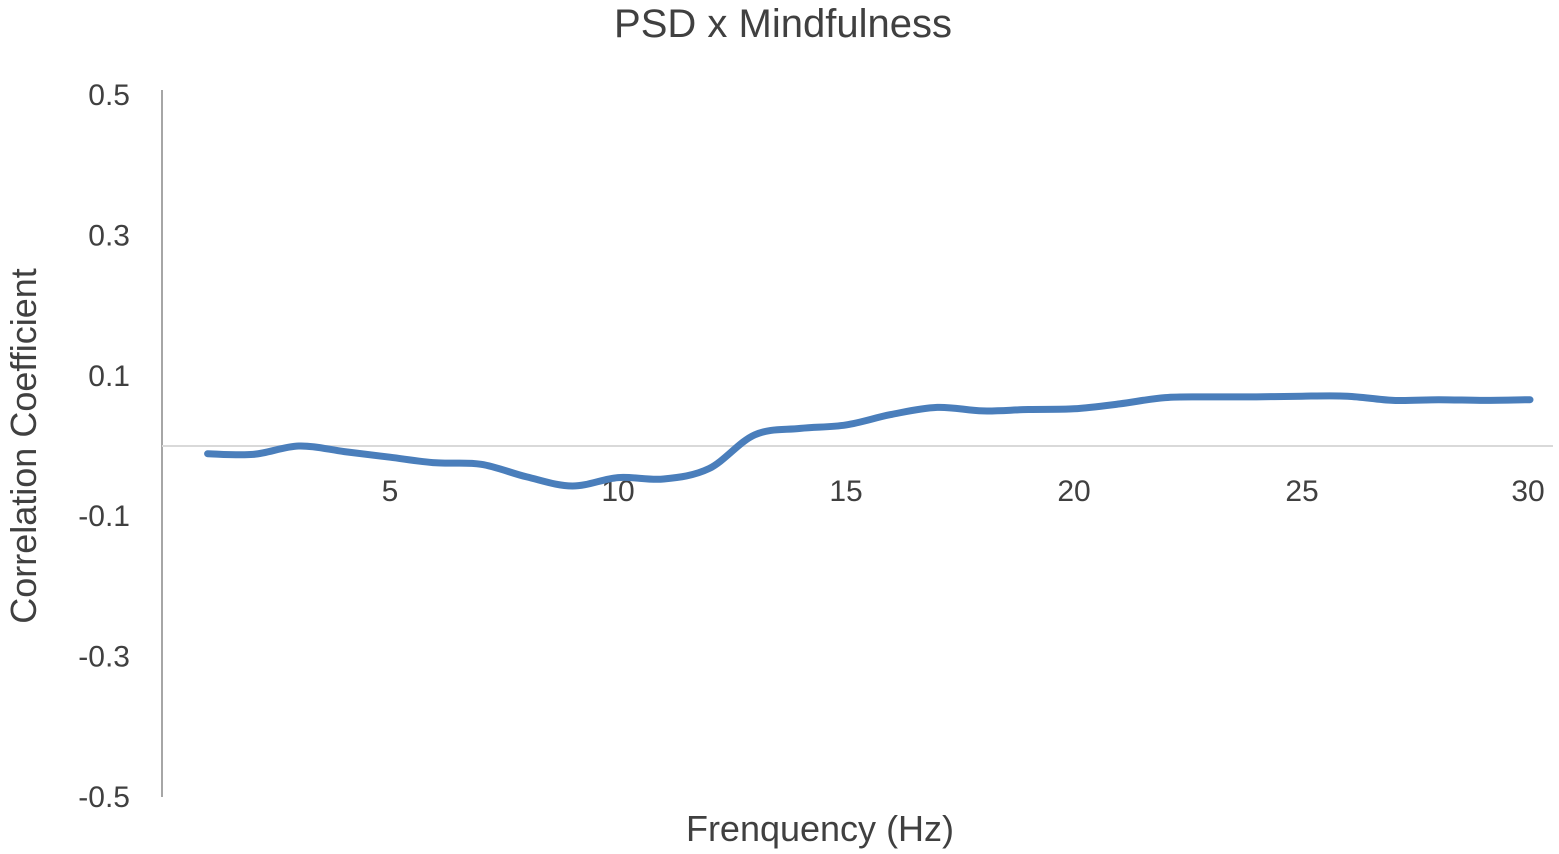  Describe the element at coordinates (390, 491) in the screenshot. I see `x-tick-label: 5` at that location.